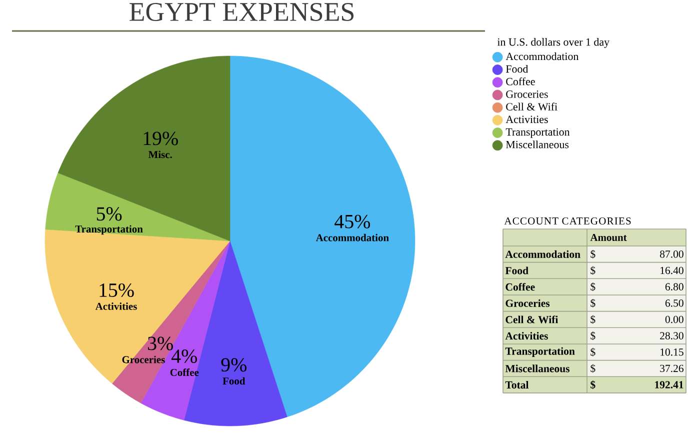 This screenshot has height=448, width=700. What do you see at coordinates (526, 336) in the screenshot?
I see `category-label: Activities` at bounding box center [526, 336].